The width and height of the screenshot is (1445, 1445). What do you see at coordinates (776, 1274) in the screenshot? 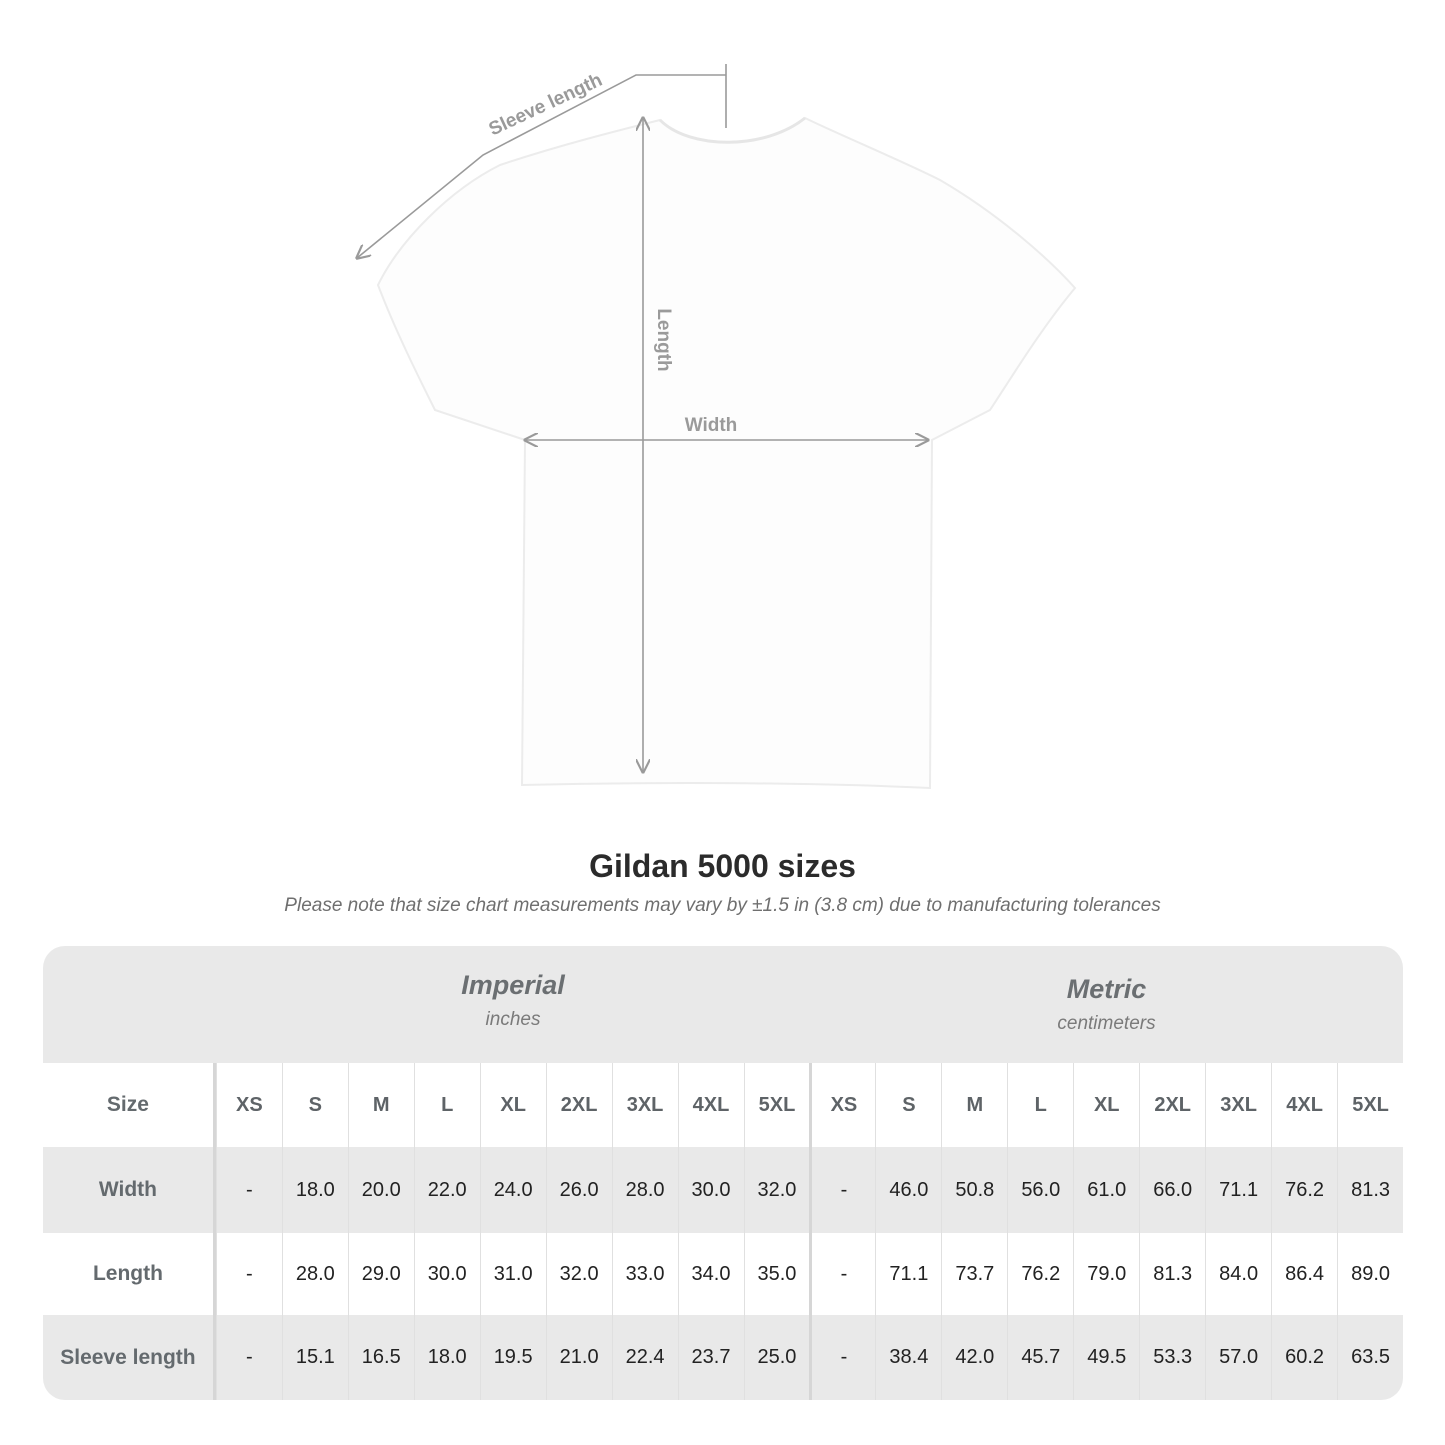
I see `cell-imperial: 35.0` at bounding box center [776, 1274].